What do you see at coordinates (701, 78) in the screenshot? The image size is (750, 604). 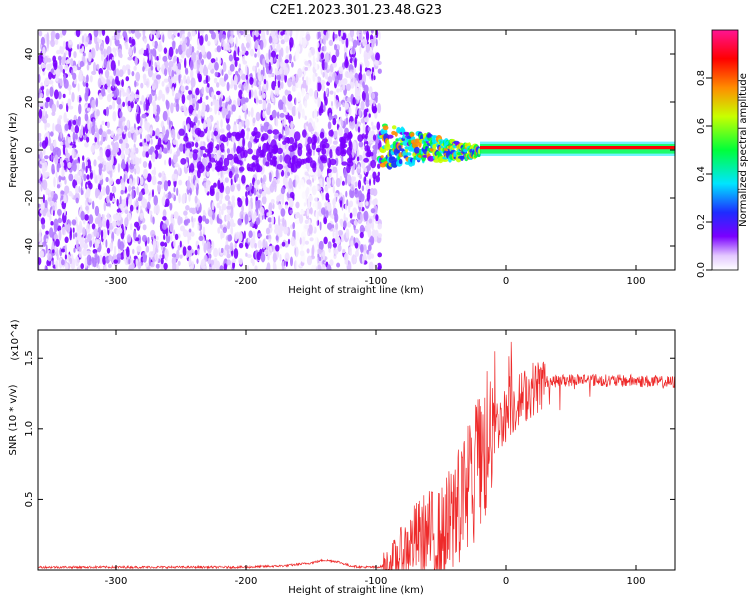 I see `colorbar-tick-label: 0.8` at bounding box center [701, 78].